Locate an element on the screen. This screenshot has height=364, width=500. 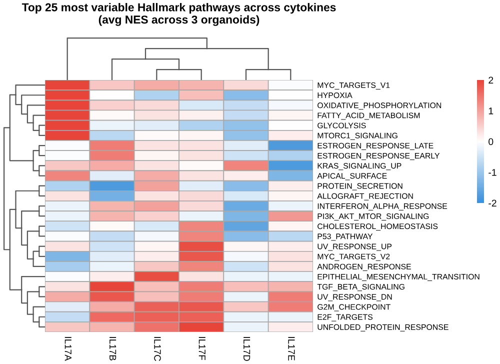
color-bar-label: -2 is located at coordinates (492, 203).